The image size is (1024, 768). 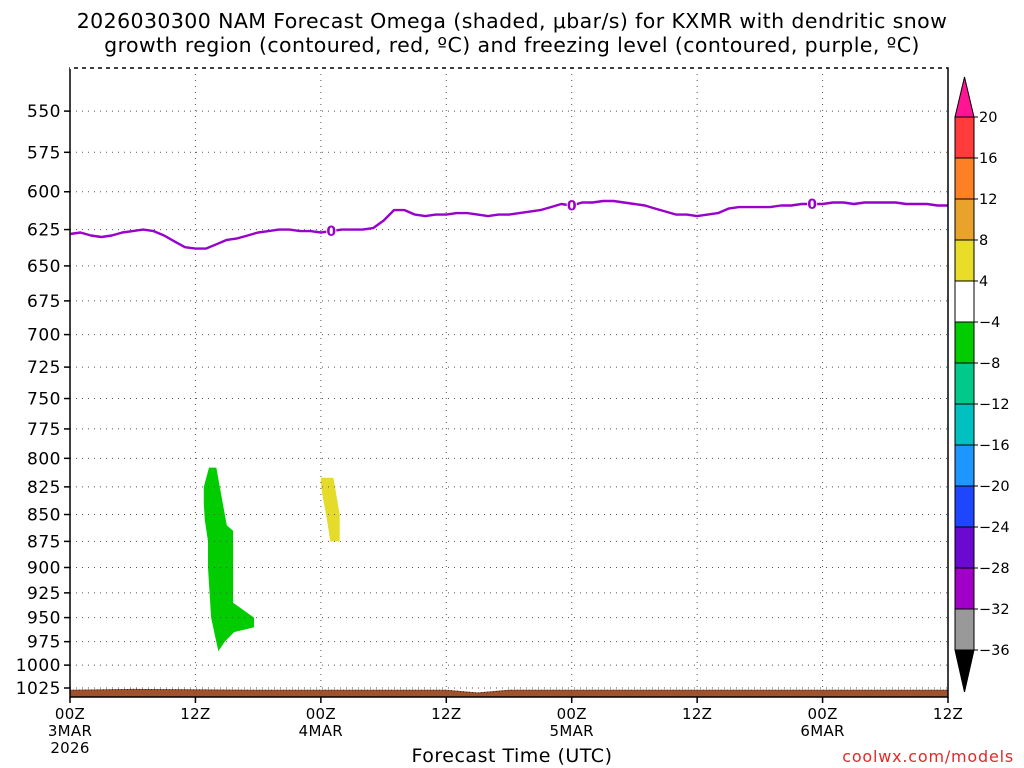 I want to click on x-tick-label-h24-1: 4MAR, so click(x=321, y=731).